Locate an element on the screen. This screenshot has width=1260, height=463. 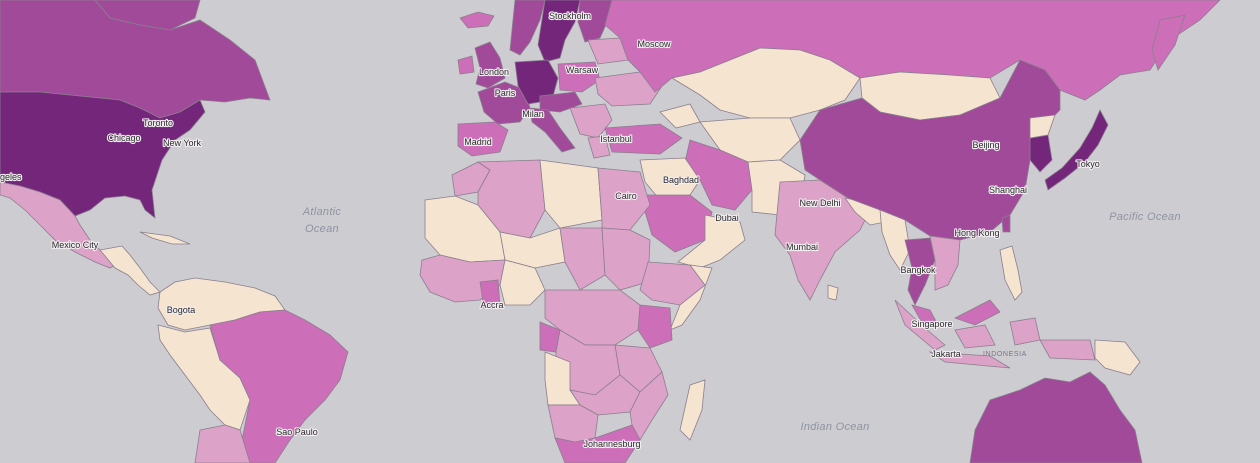
country-madagascar is located at coordinates (692, 410).